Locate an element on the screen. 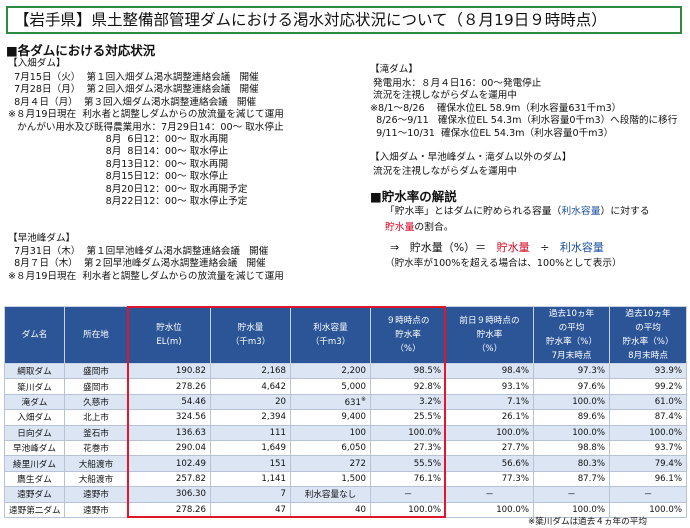 The height and width of the screenshot is (528, 690). cell-text: 2,200 is located at coordinates (353, 371).